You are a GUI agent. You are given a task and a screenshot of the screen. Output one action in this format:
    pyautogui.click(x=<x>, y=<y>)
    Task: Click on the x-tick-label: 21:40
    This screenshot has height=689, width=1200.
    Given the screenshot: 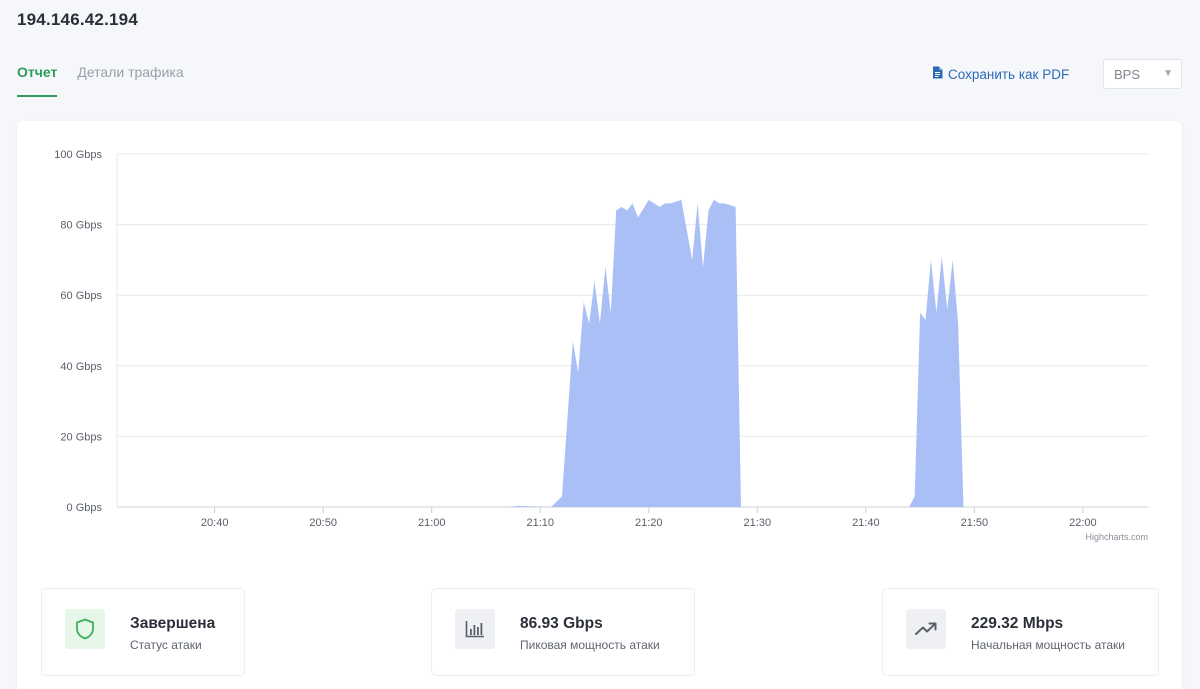 What is the action you would take?
    pyautogui.click(x=866, y=523)
    